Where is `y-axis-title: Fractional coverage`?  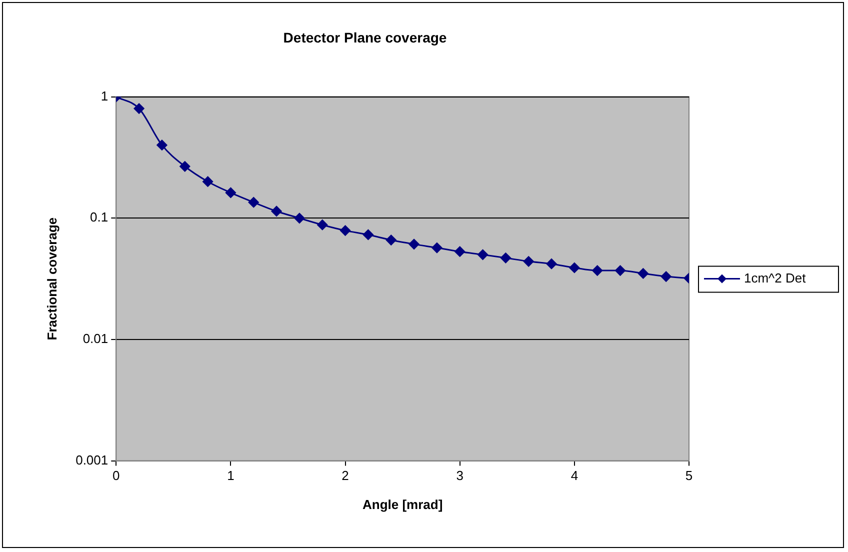 y-axis-title: Fractional coverage is located at coordinates (52, 278).